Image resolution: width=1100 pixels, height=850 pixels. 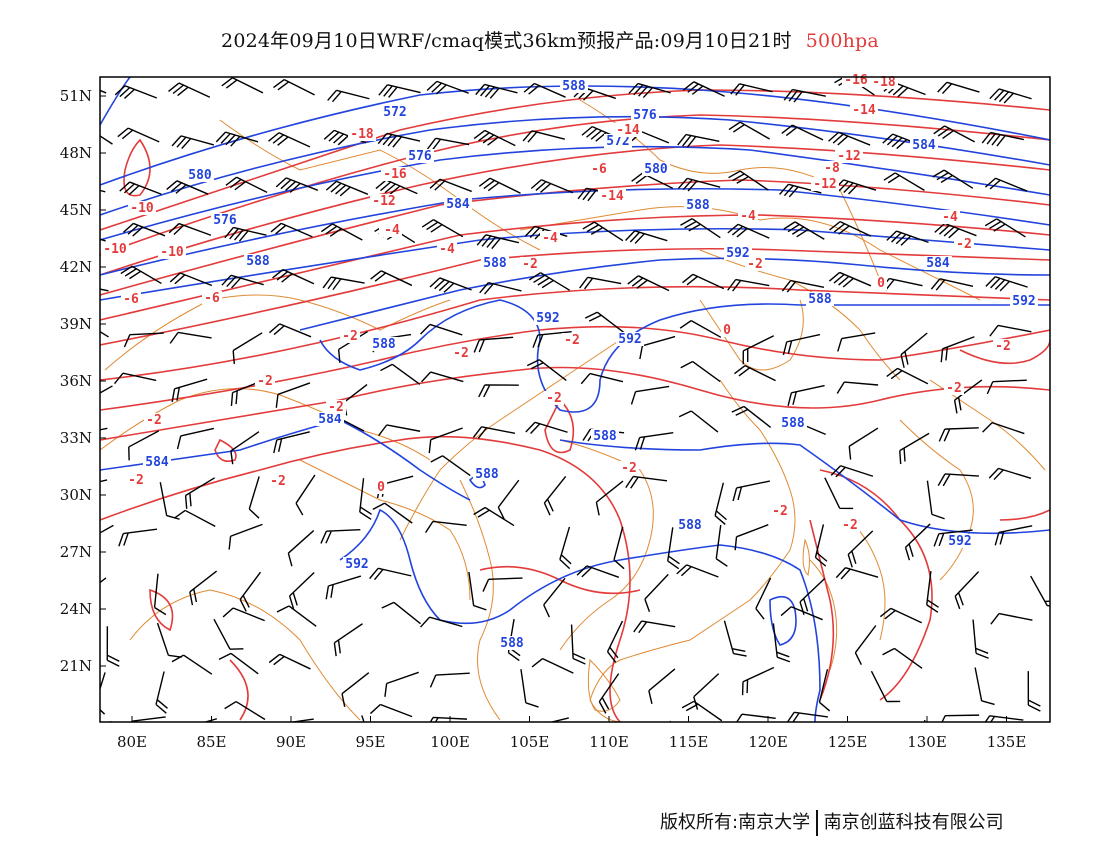 What do you see at coordinates (132, 742) in the screenshot?
I see `lon-label: 80E` at bounding box center [132, 742].